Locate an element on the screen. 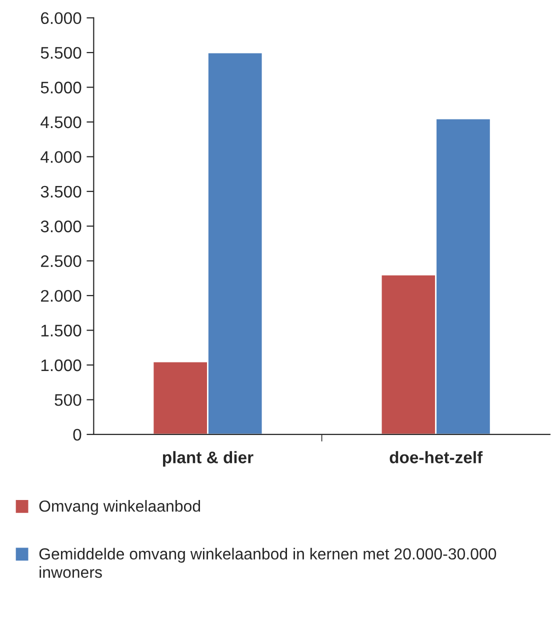 The height and width of the screenshot is (637, 551). y-tick-label: 6.000 is located at coordinates (61, 18).